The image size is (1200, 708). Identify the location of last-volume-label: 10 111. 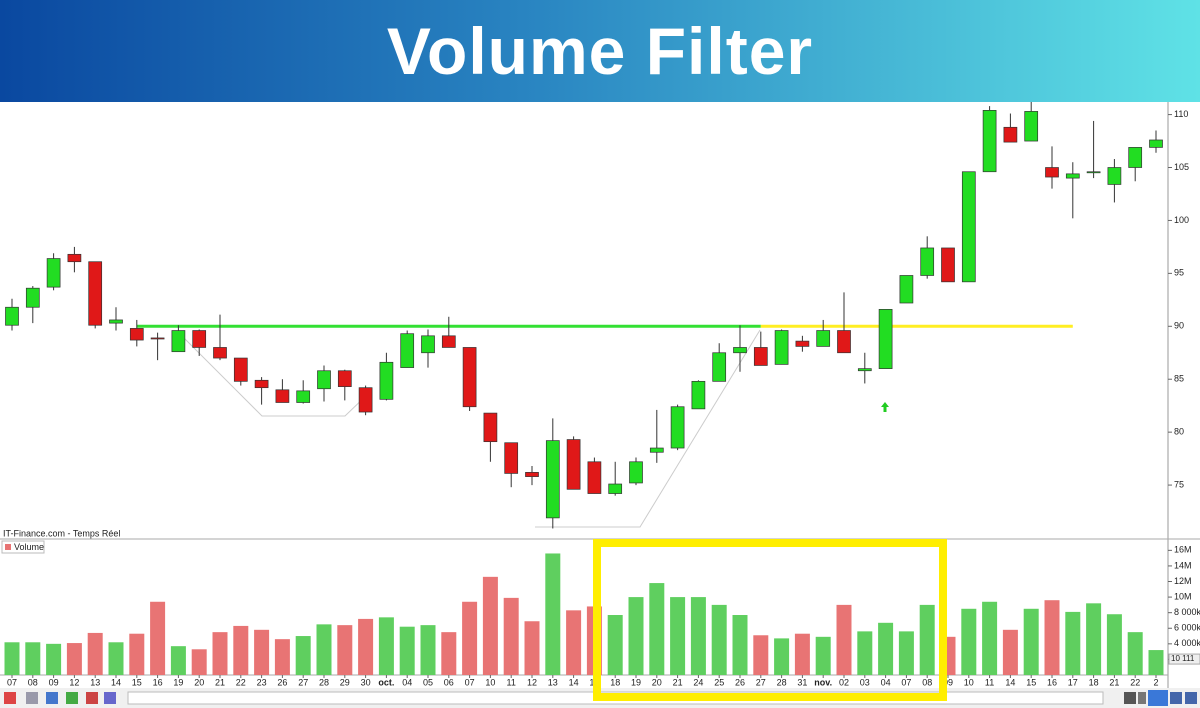
(1183, 658).